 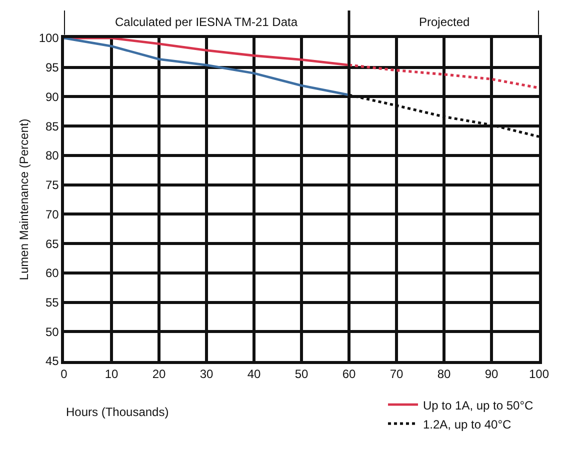 What do you see at coordinates (206, 22) in the screenshot?
I see `text: Calculated per IESNA TM-21 Data` at bounding box center [206, 22].